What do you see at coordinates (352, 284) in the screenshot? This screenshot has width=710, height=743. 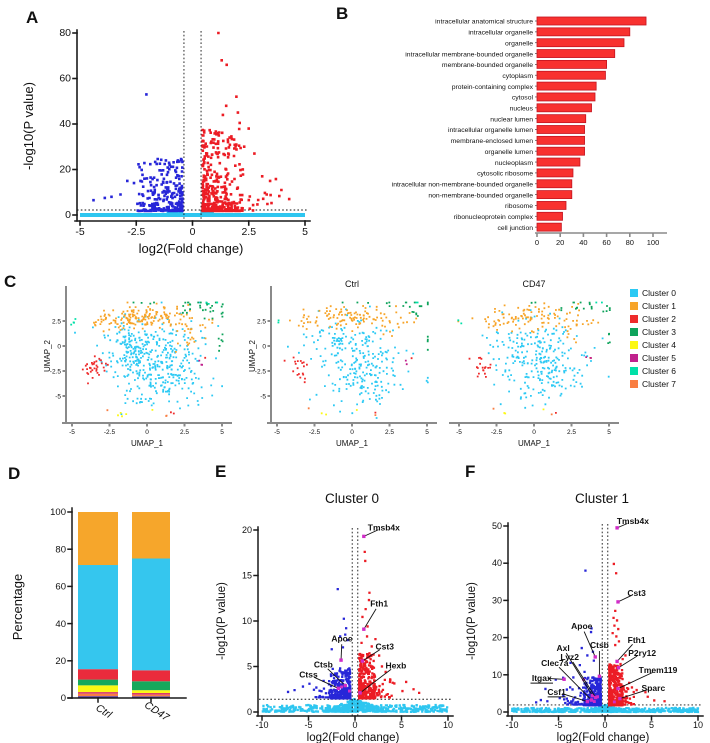 I see `umap-title: Ctrl` at bounding box center [352, 284].